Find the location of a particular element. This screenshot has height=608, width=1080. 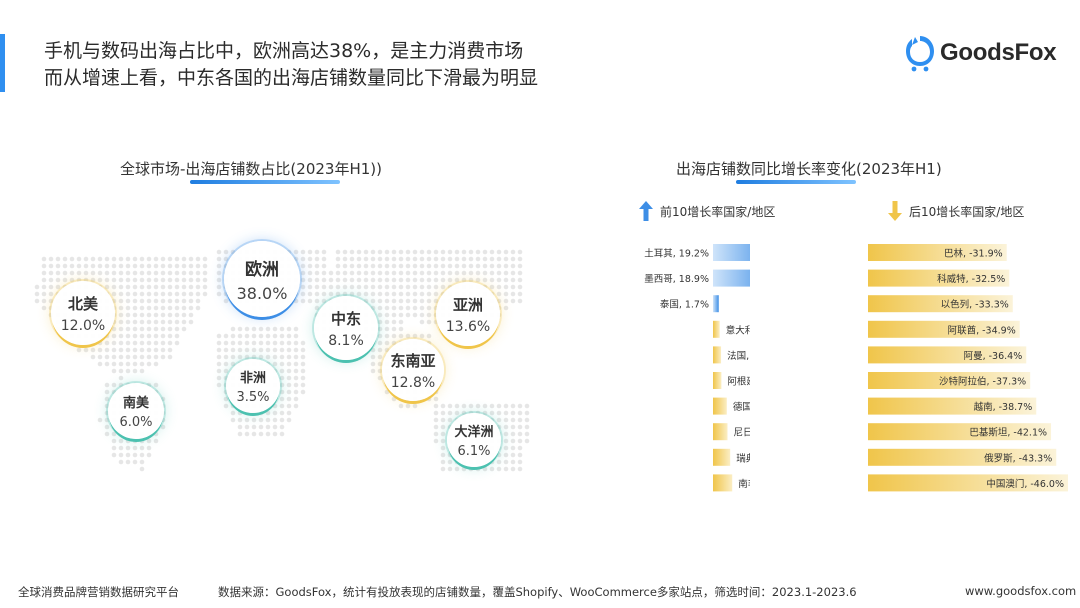

region-value: 6.0% is located at coordinates (136, 422).